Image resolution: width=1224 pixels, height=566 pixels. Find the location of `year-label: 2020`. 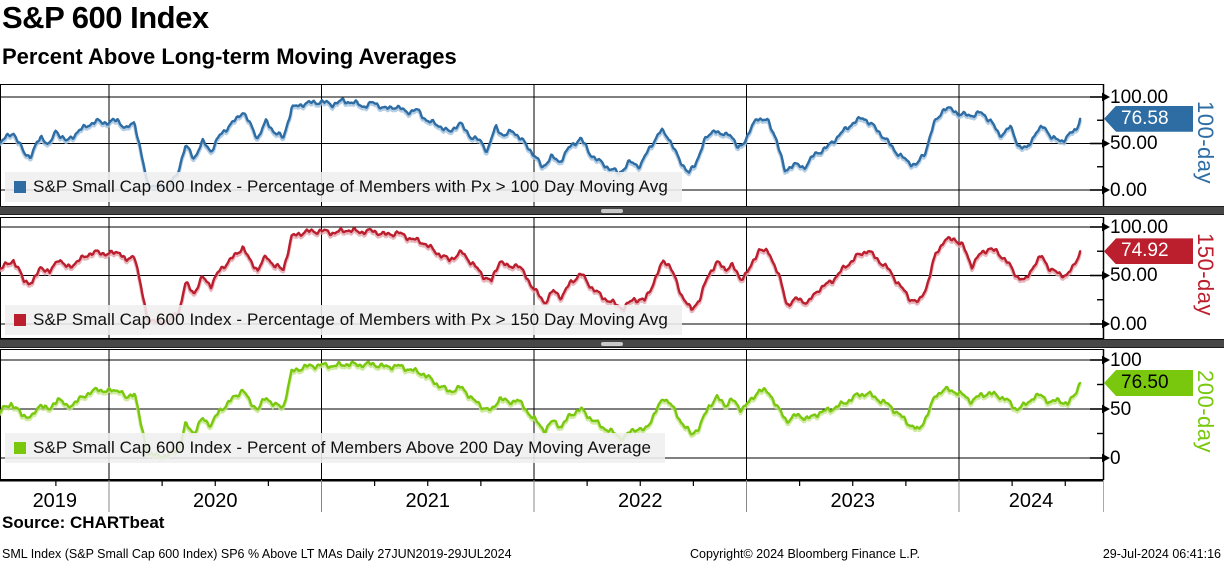

year-label: 2020 is located at coordinates (215, 501).